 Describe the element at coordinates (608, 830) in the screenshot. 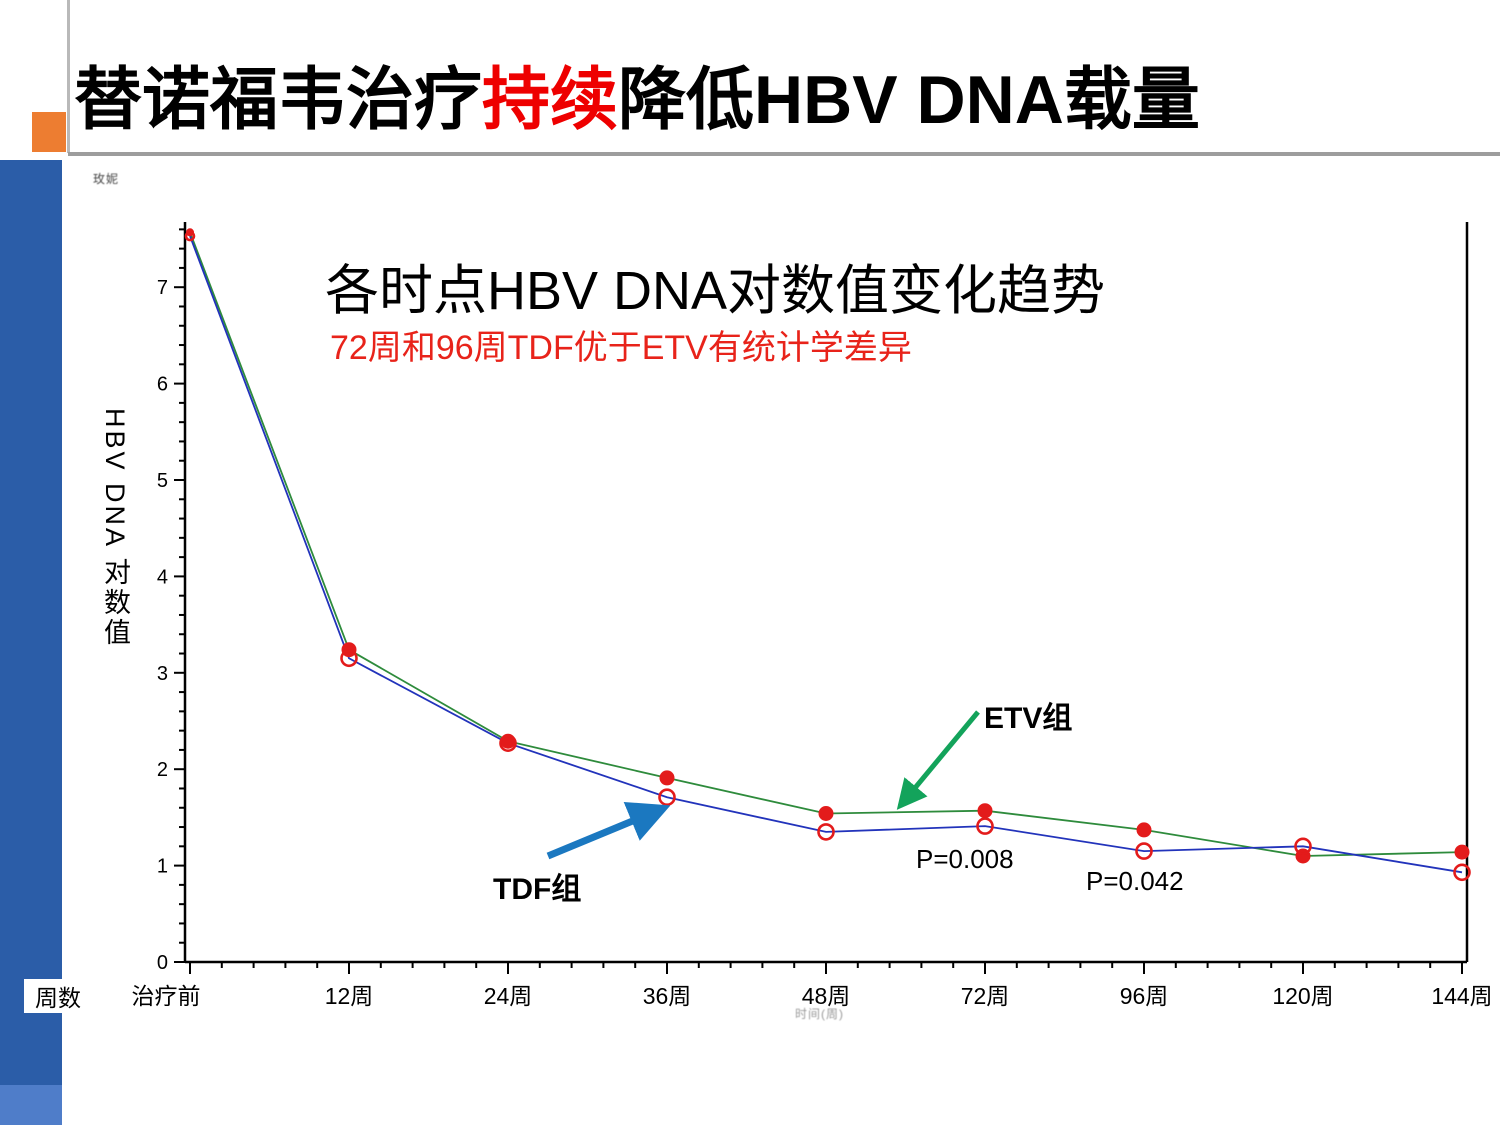

I see `tdf-arrow` at that location.